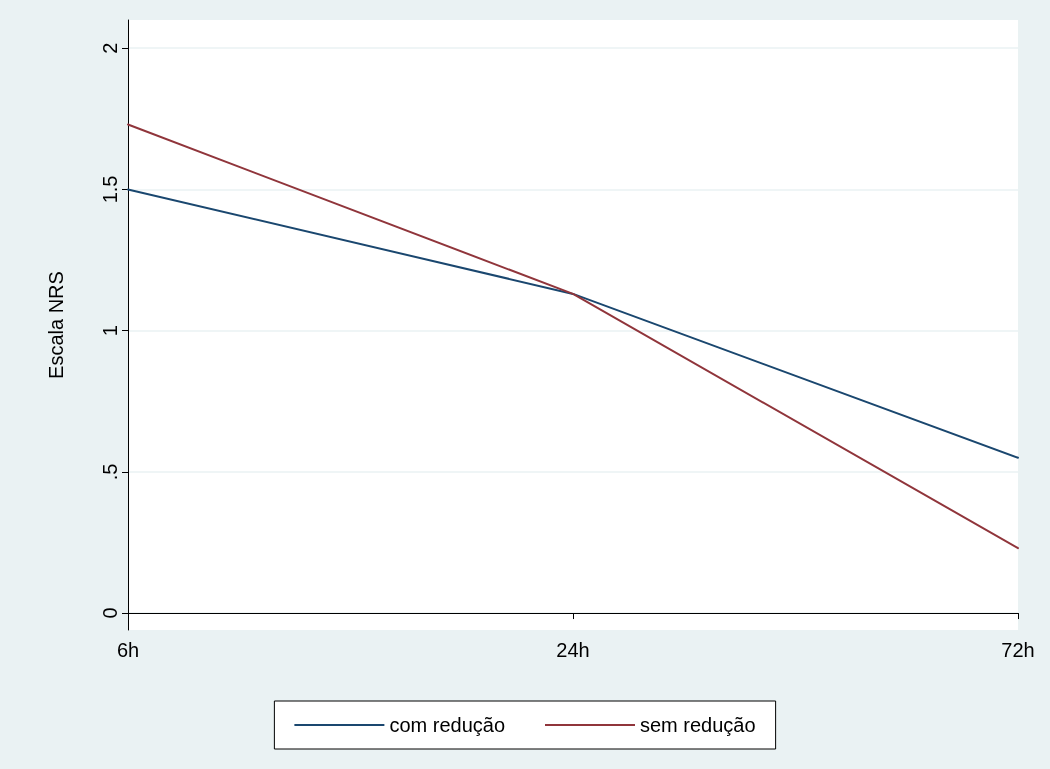 Image resolution: width=1050 pixels, height=769 pixels. What do you see at coordinates (1018, 650) in the screenshot?
I see `x-tick-label: 72h` at bounding box center [1018, 650].